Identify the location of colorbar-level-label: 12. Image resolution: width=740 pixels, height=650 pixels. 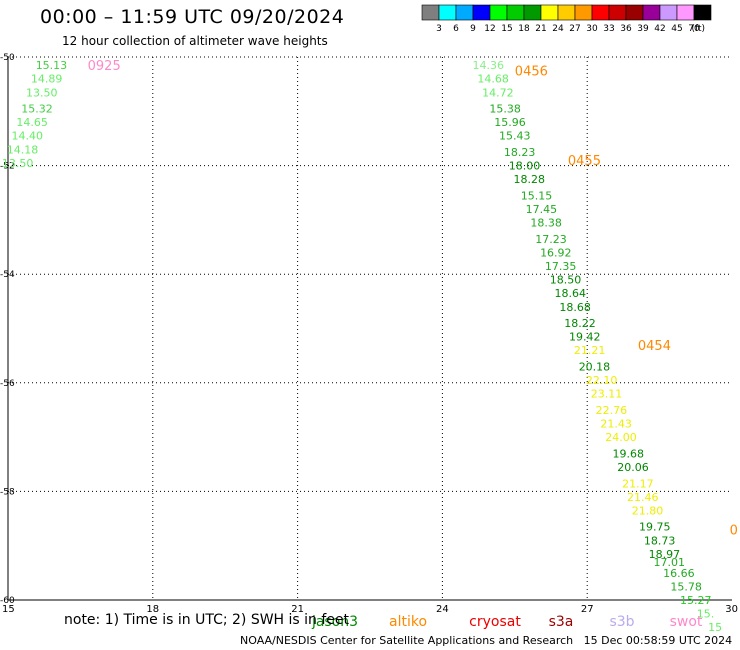
(489, 29).